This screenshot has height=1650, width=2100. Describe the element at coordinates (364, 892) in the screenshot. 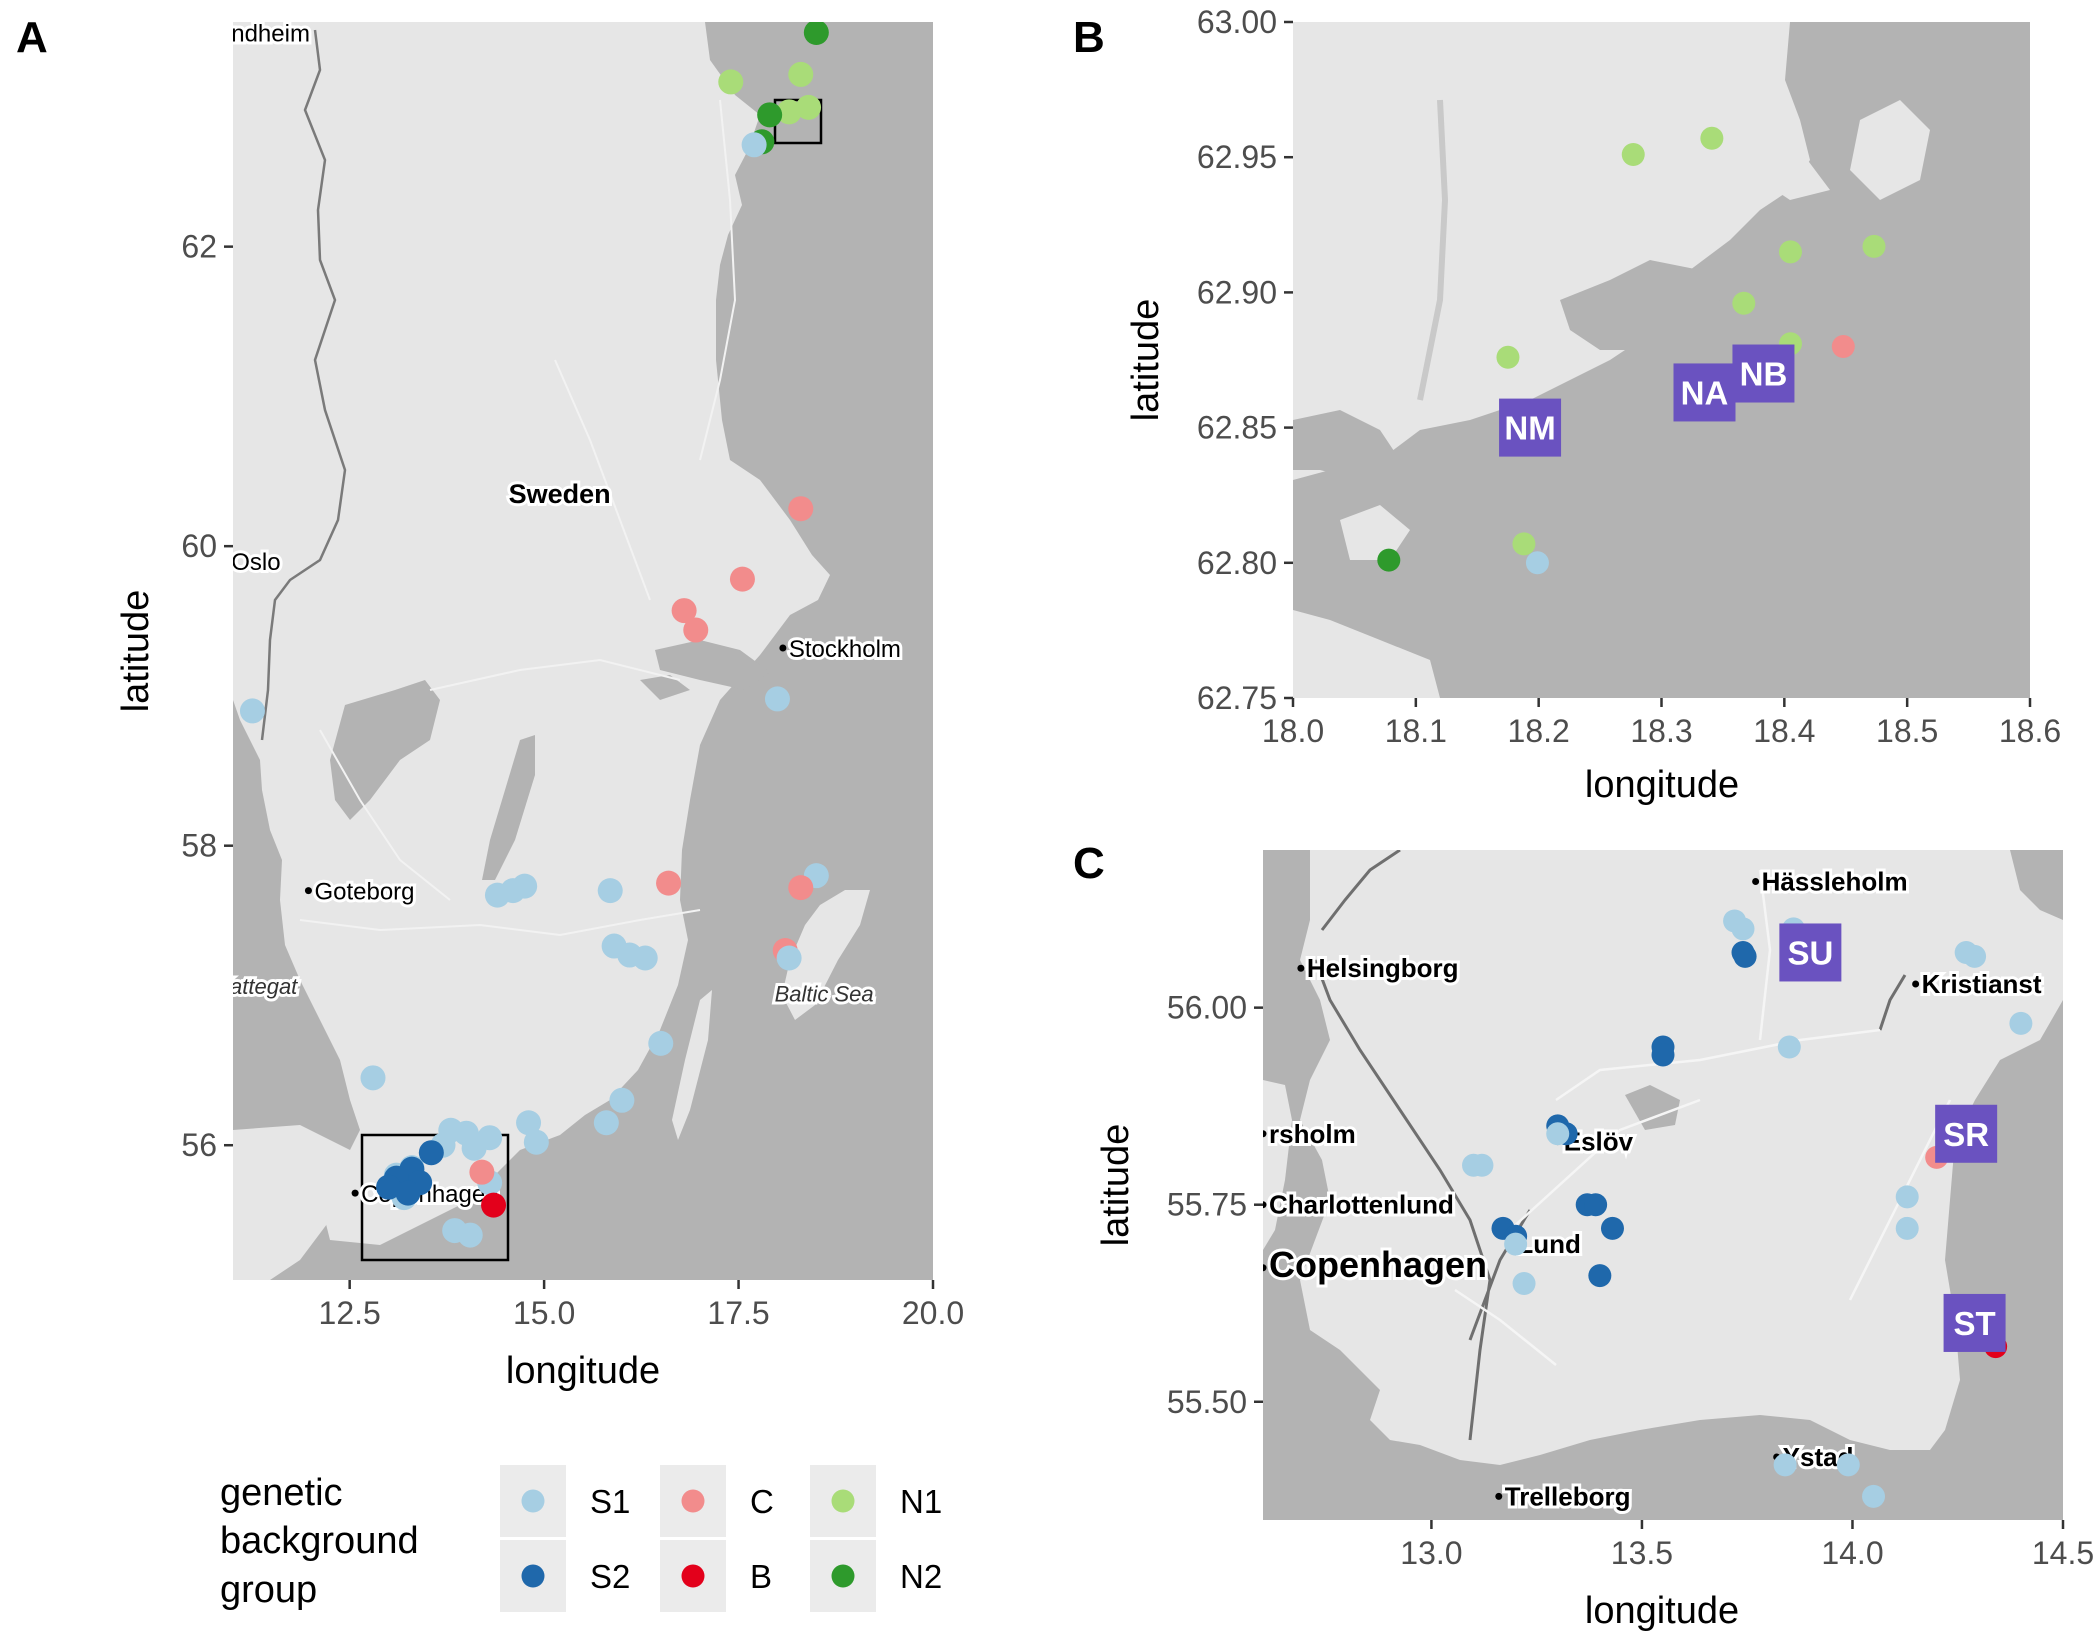

I see `place-label-goteborg: Goteborg` at that location.